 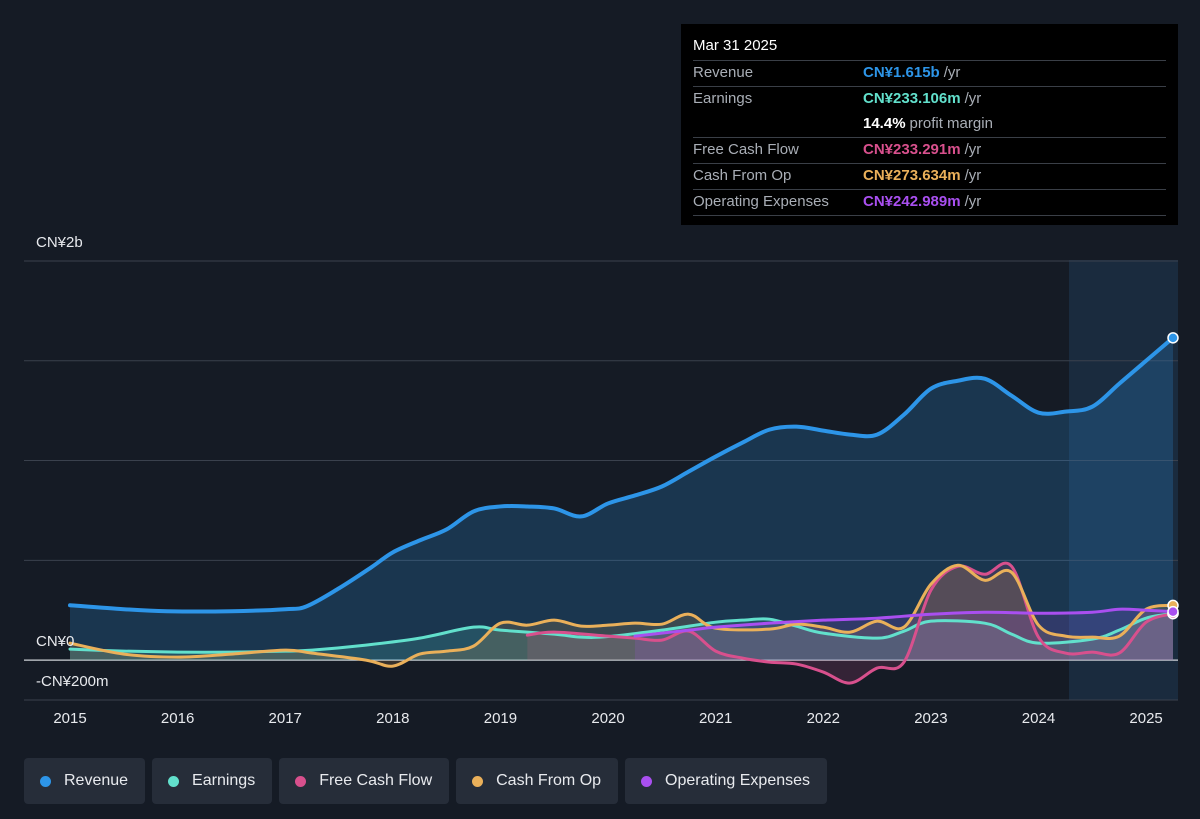 What do you see at coordinates (761, 201) in the screenshot?
I see `tooltip-row-label: Operating Expenses` at bounding box center [761, 201].